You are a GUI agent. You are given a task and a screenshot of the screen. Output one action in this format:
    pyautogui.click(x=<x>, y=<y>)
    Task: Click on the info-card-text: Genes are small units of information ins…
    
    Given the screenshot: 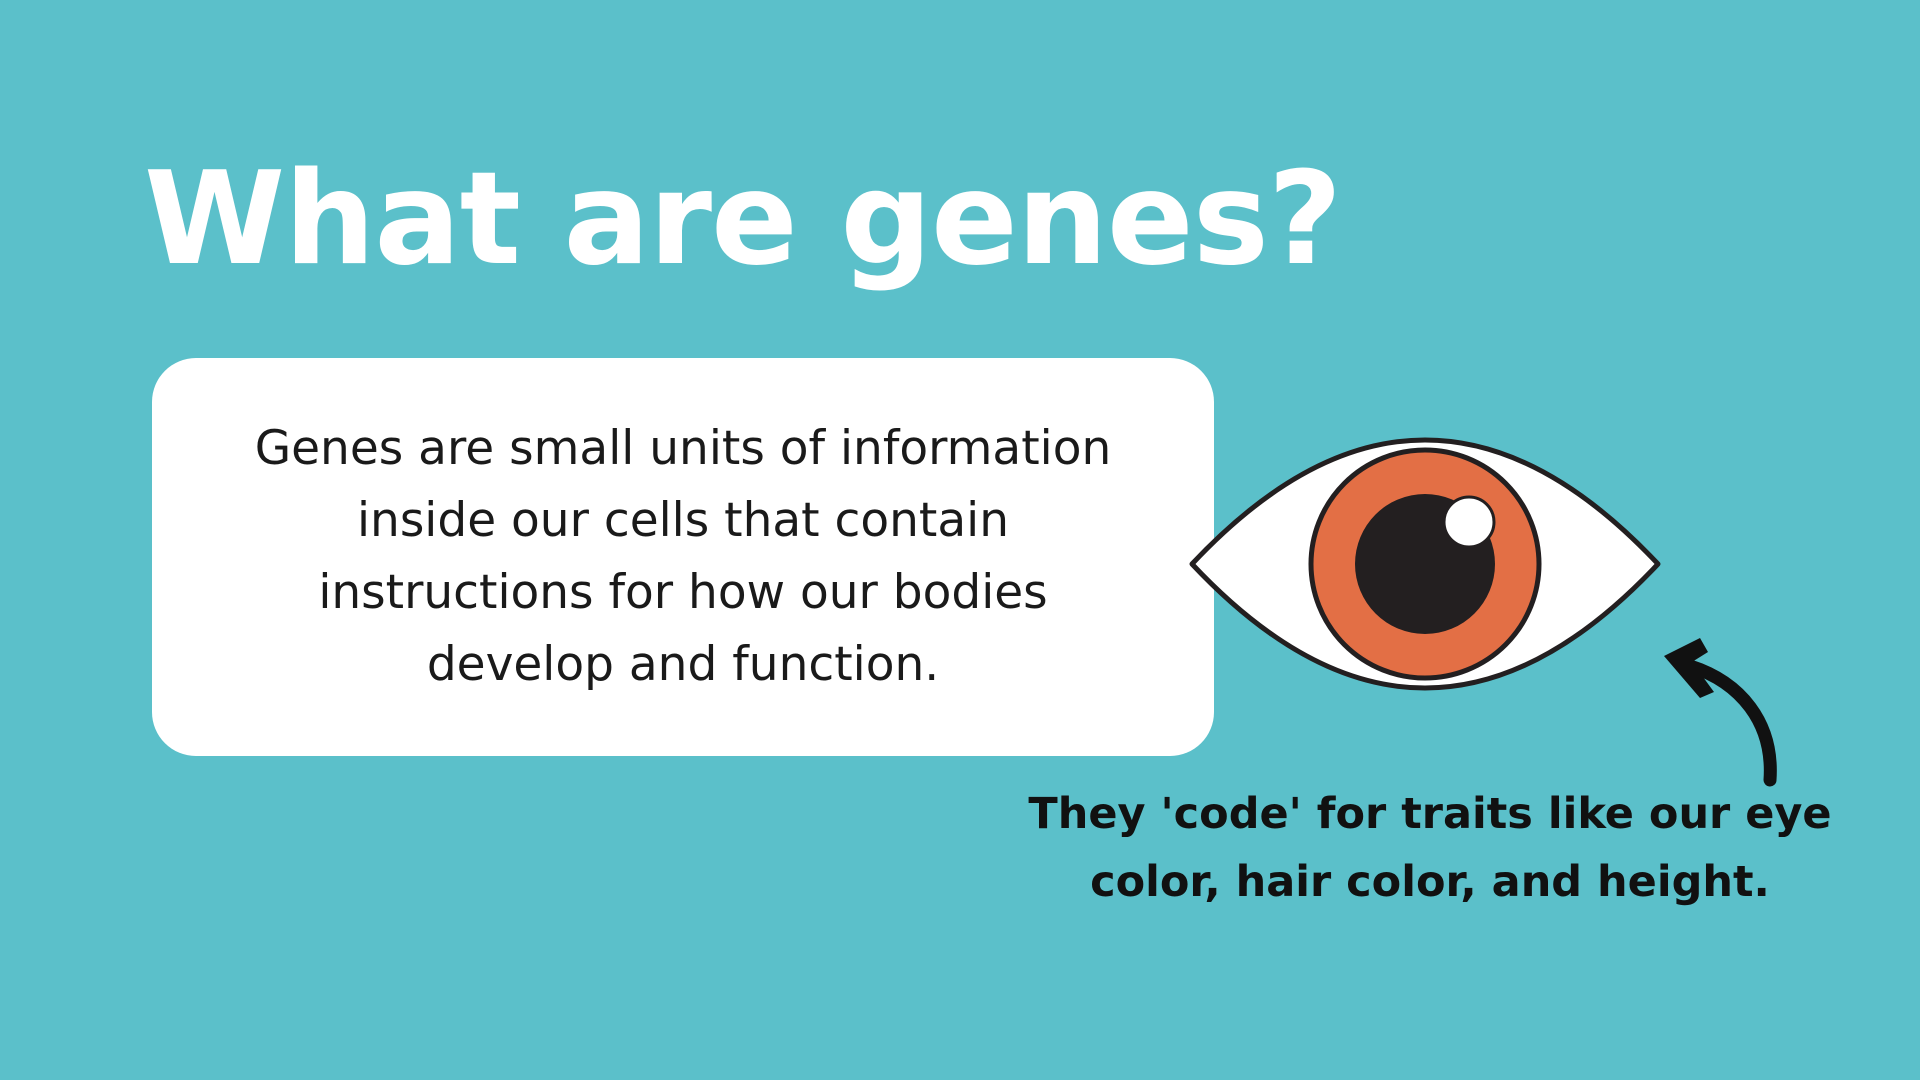 What is the action you would take?
    pyautogui.click(x=683, y=556)
    